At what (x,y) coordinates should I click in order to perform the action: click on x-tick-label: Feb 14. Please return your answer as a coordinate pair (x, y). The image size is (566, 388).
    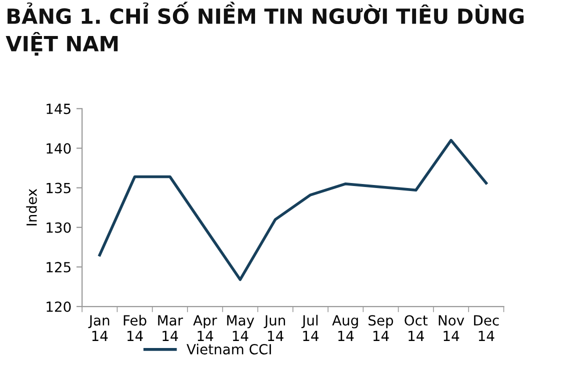
    Looking at the image, I should click on (135, 327).